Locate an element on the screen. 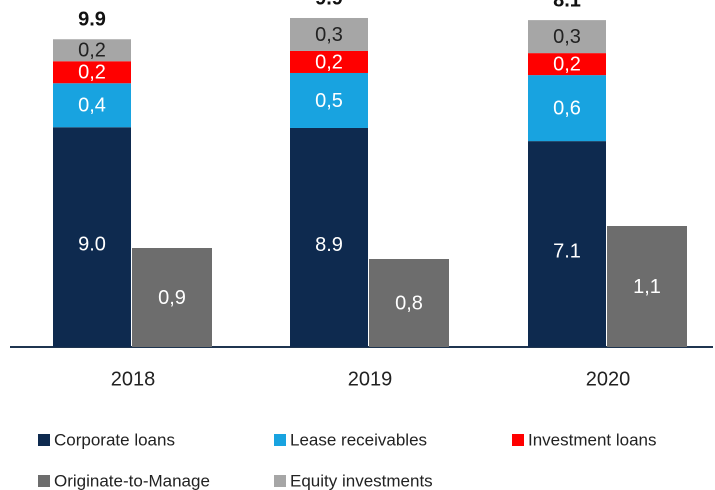 The width and height of the screenshot is (715, 490). x-tick-label: 2019 is located at coordinates (370, 379).